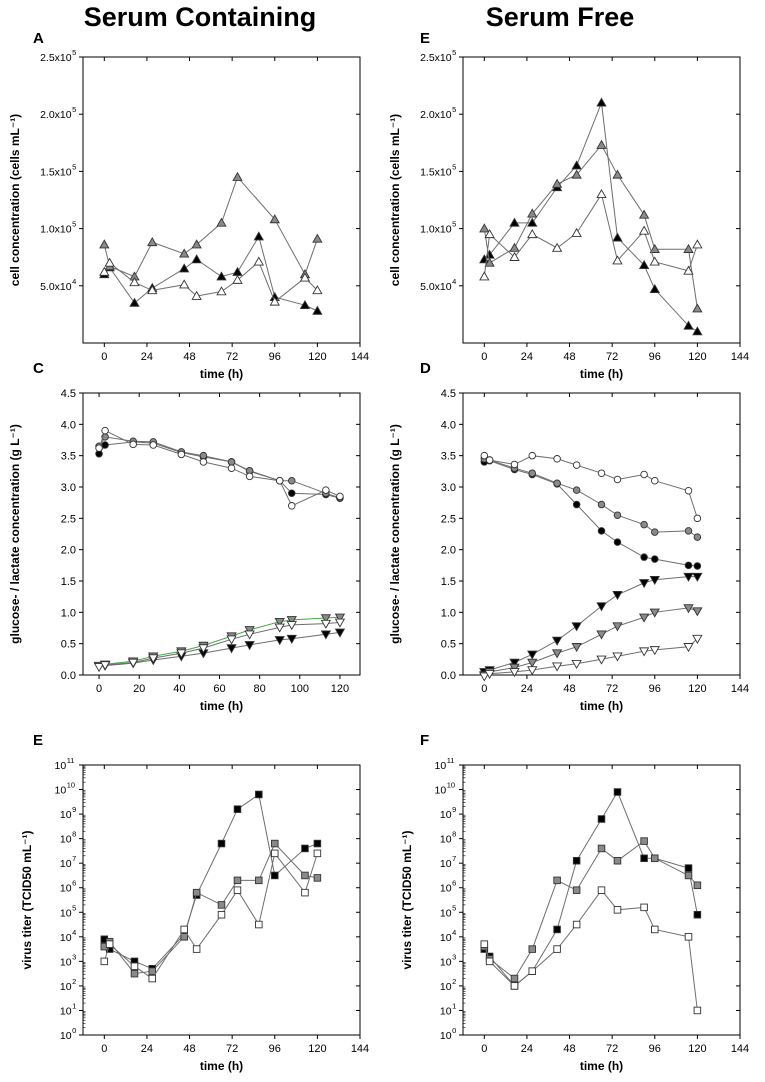 This screenshot has height=1082, width=765. What do you see at coordinates (591, 658) in the screenshot?
I see `series-lac-white` at bounding box center [591, 658].